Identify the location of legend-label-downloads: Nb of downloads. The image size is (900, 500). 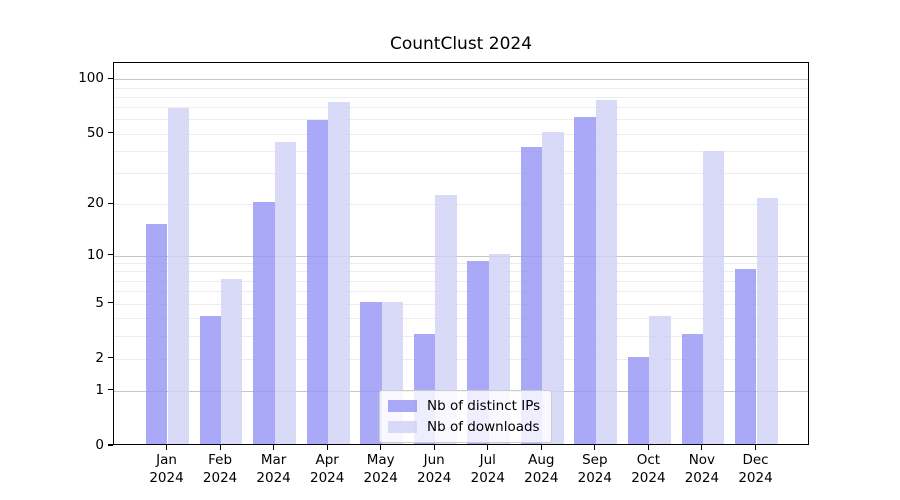
(483, 427).